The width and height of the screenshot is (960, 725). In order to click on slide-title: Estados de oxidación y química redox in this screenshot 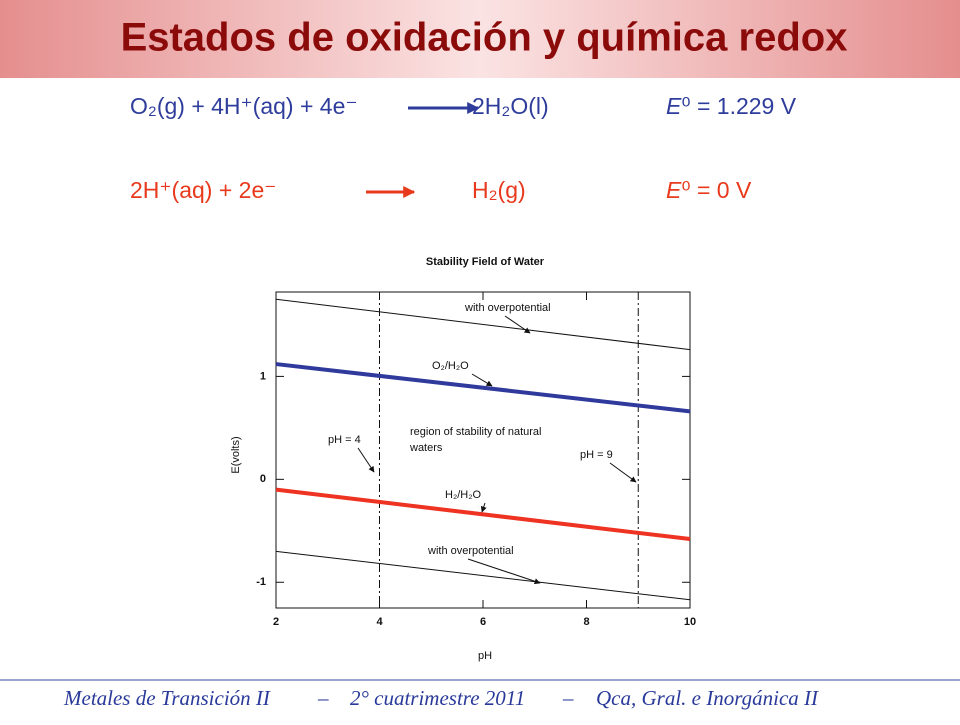, I will do `click(484, 38)`.